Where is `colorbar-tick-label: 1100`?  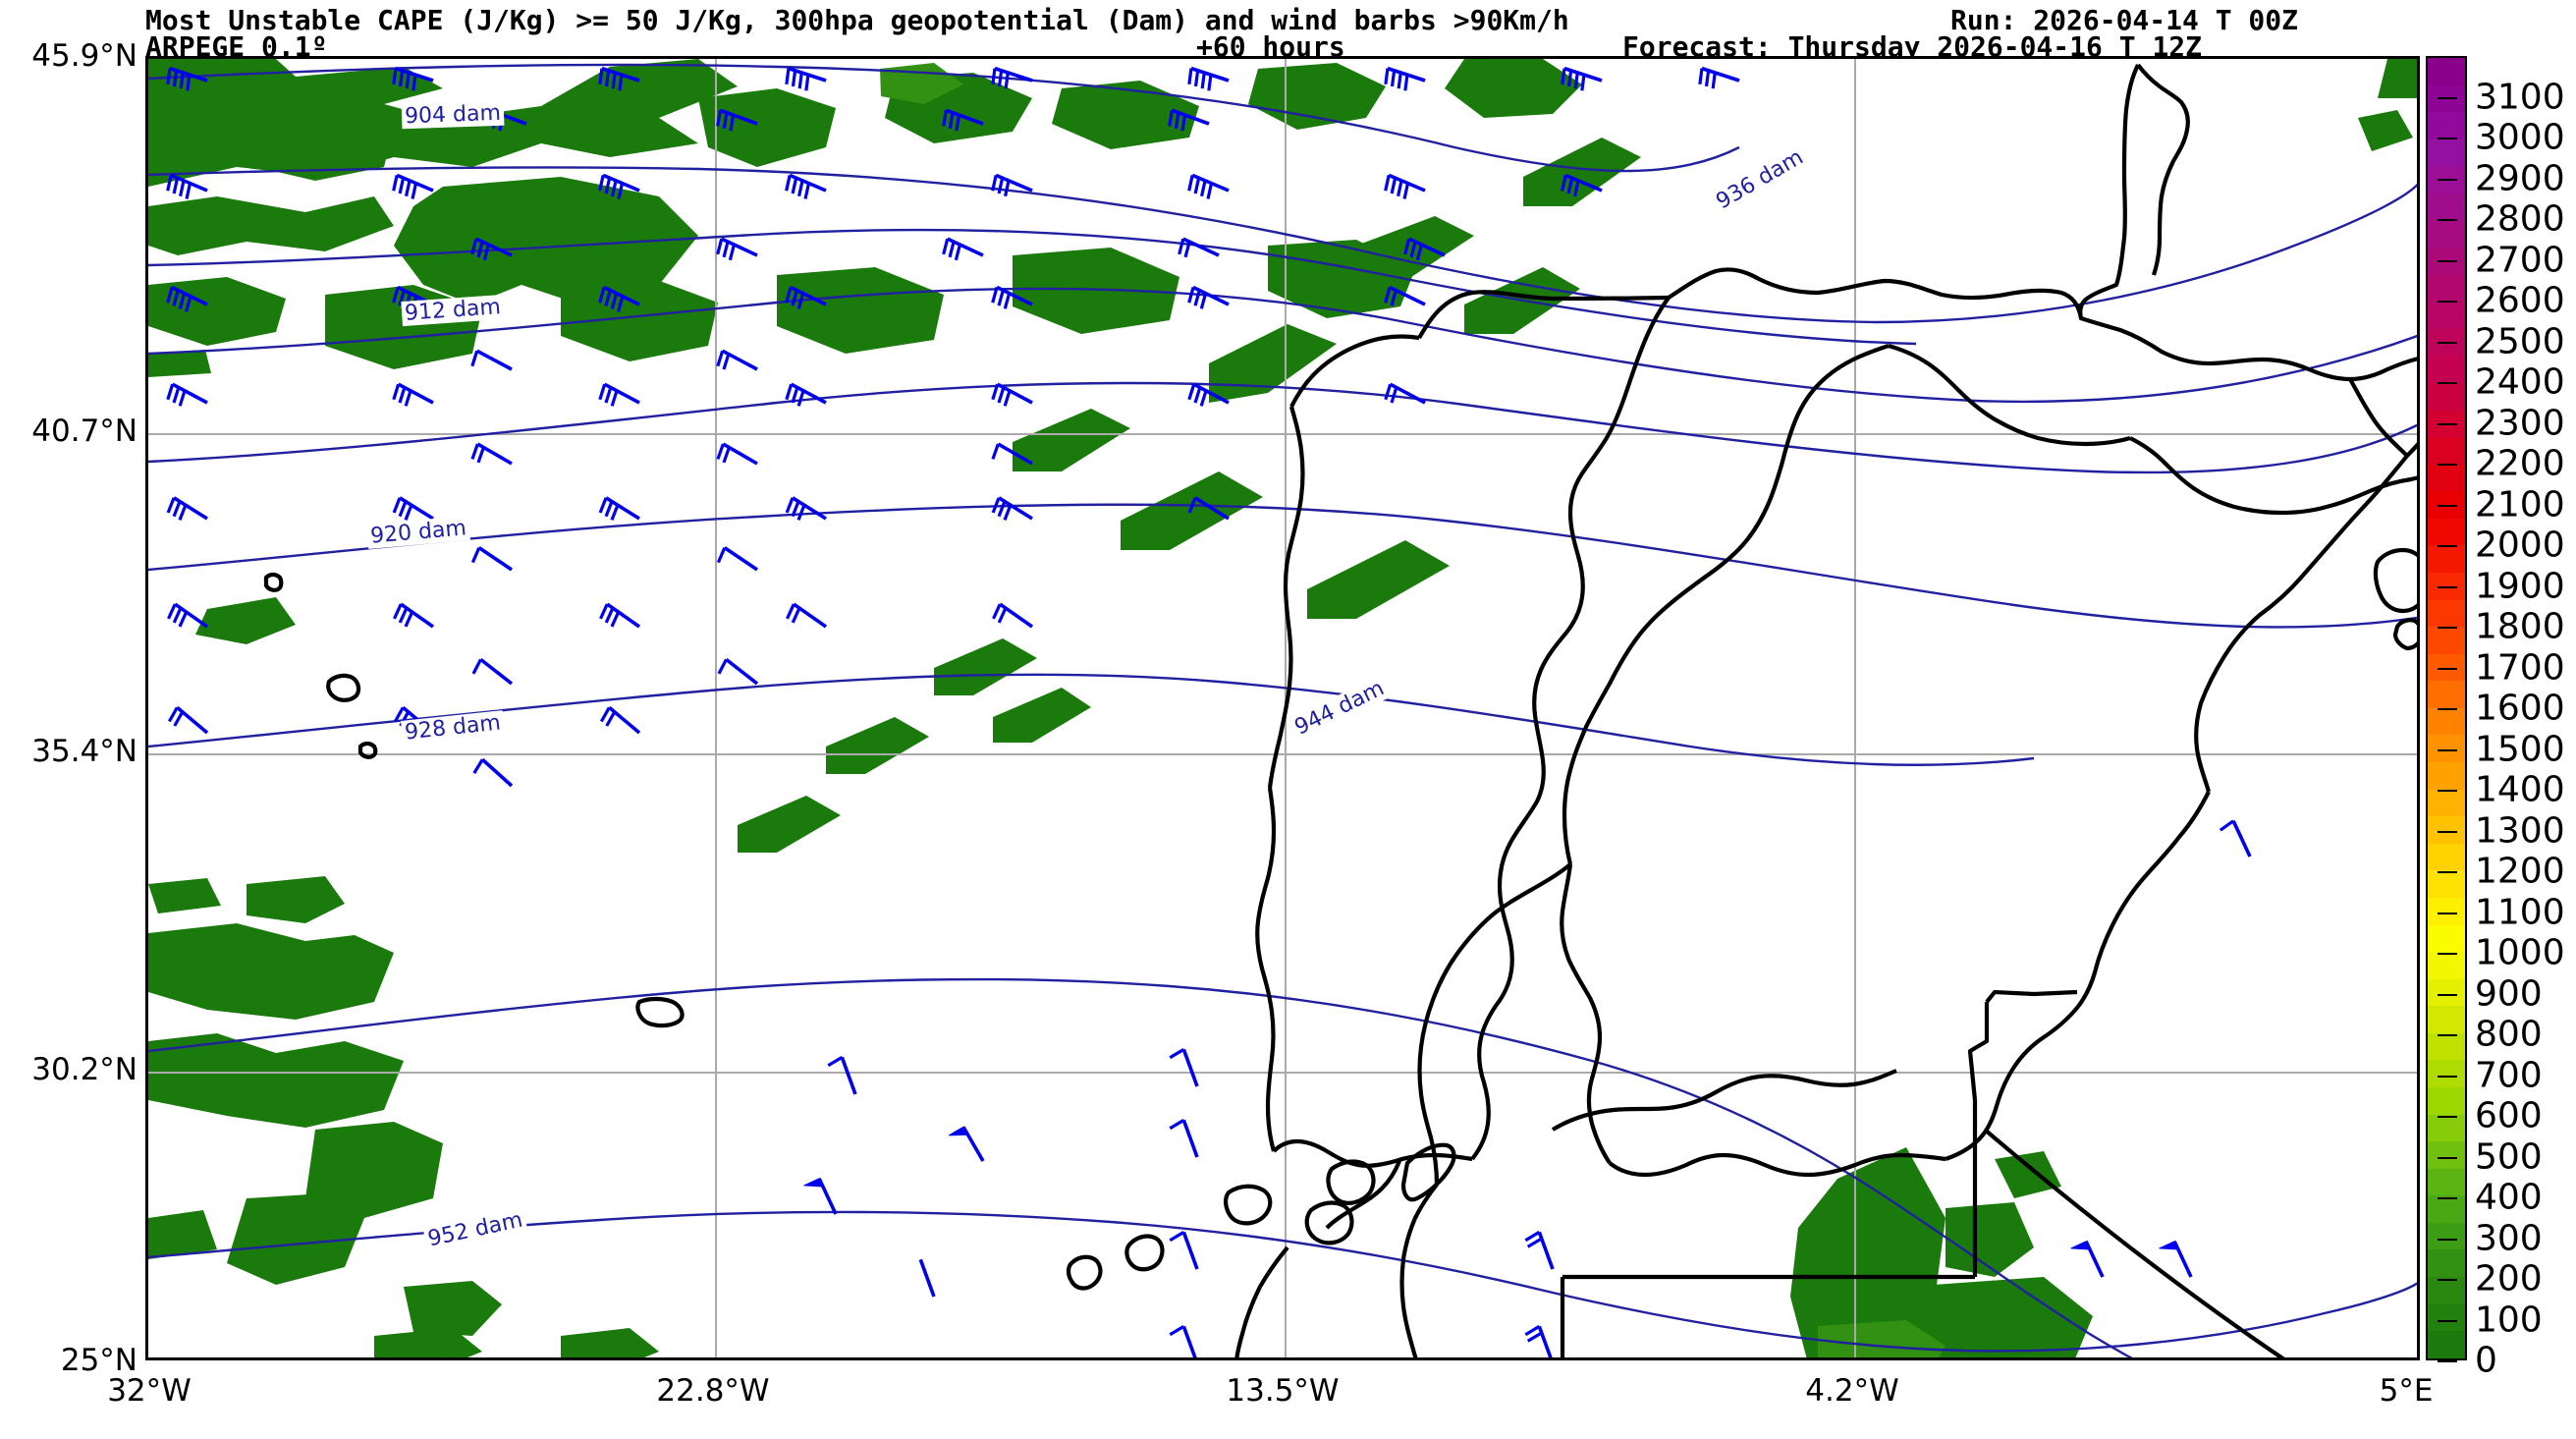 colorbar-tick-label: 1100 is located at coordinates (2520, 912).